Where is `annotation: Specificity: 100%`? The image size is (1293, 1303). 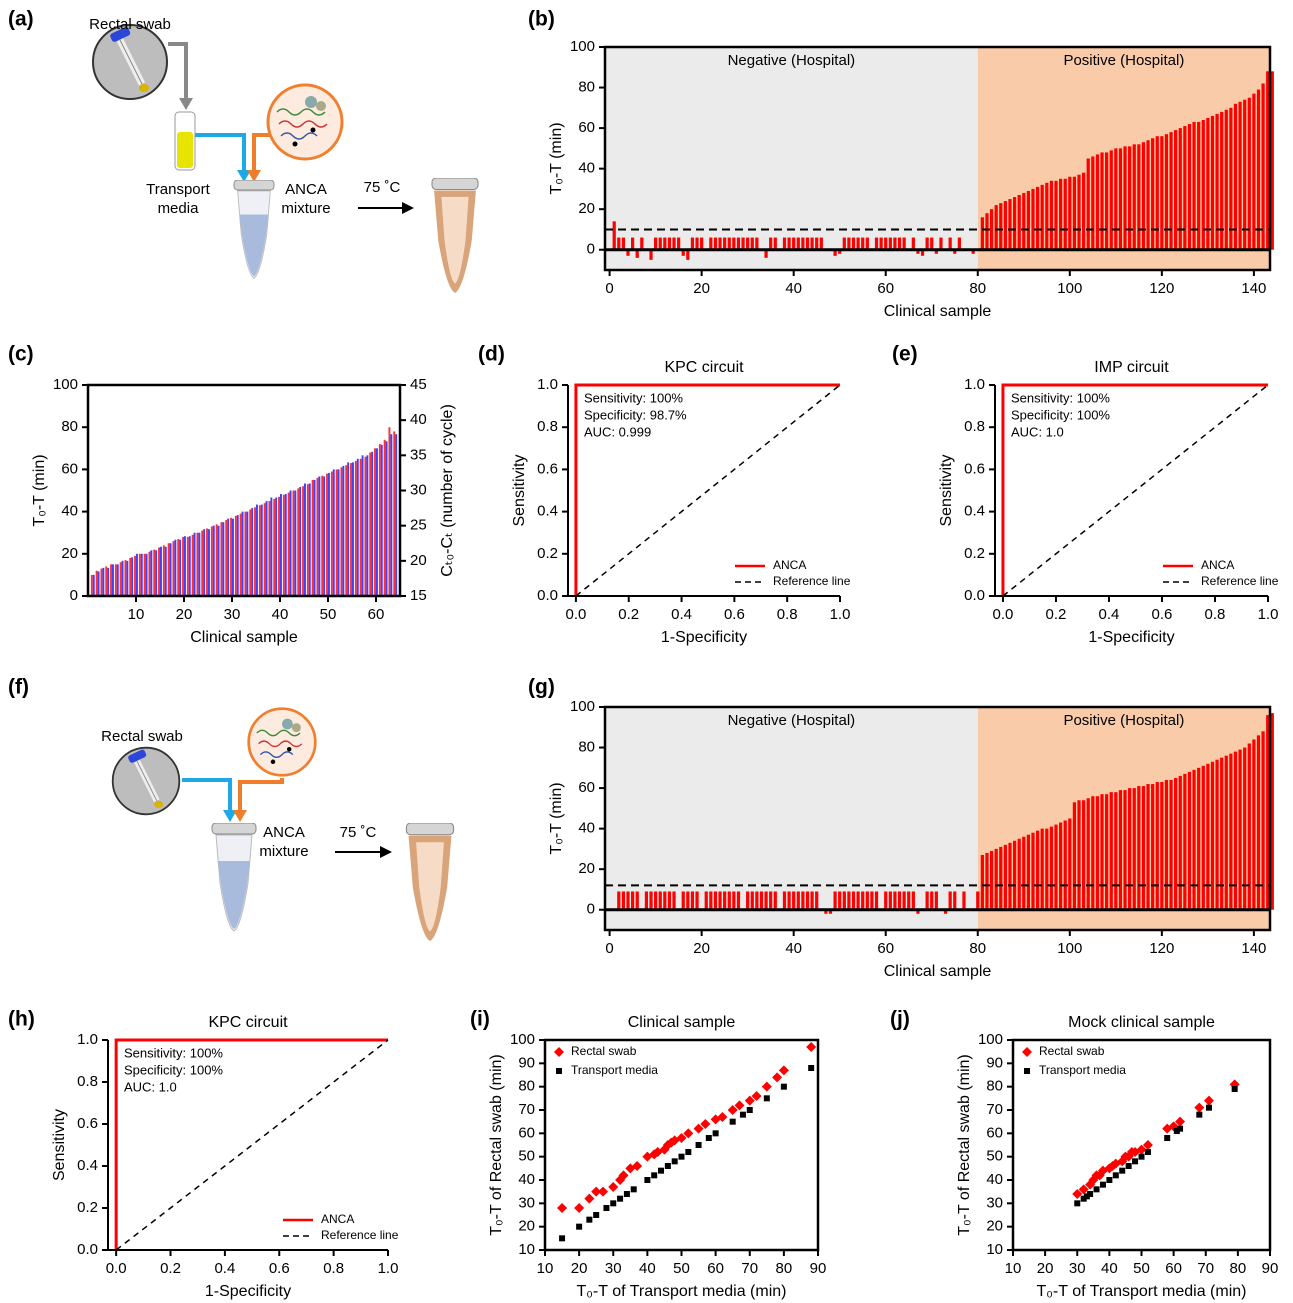
annotation: Specificity: 100% is located at coordinates (173, 1069).